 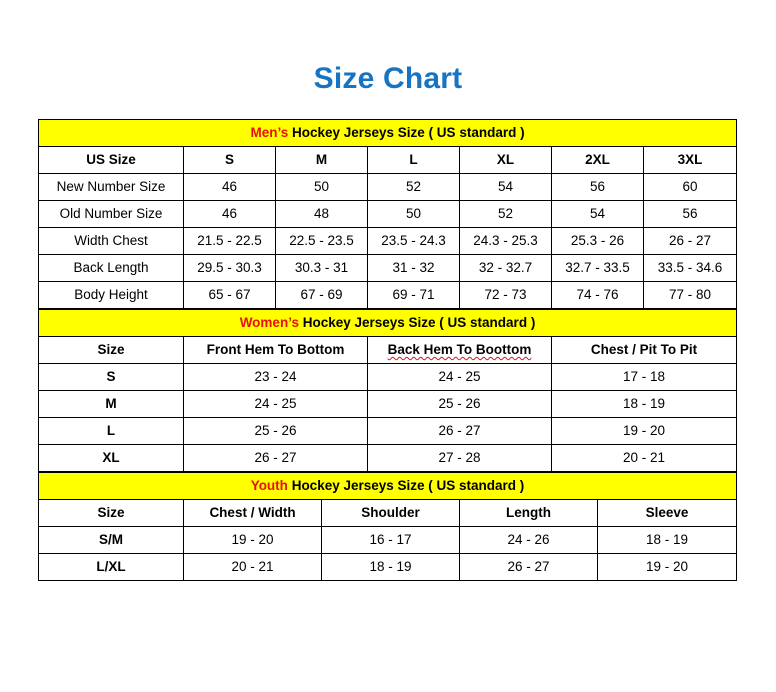 What do you see at coordinates (111, 214) in the screenshot?
I see `mens-row-label: Old Number Size` at bounding box center [111, 214].